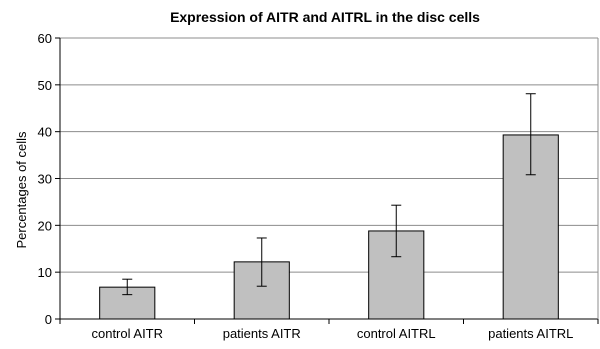 This screenshot has height=349, width=600. Describe the element at coordinates (45, 272) in the screenshot. I see `y-tick-label: 10` at that location.